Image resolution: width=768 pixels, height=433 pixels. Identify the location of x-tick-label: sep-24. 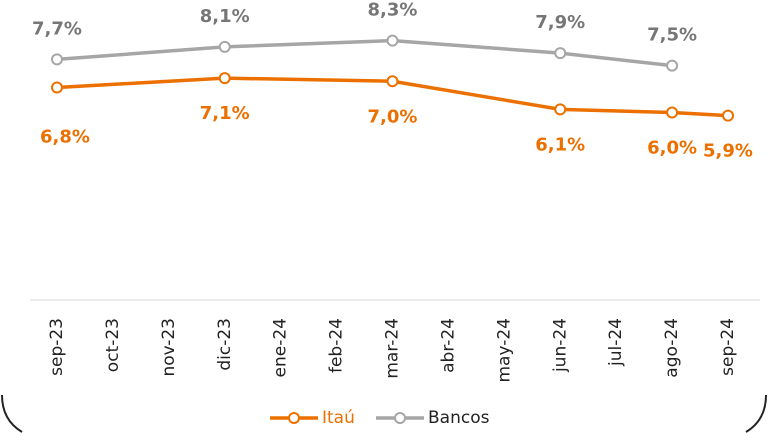
(728, 347).